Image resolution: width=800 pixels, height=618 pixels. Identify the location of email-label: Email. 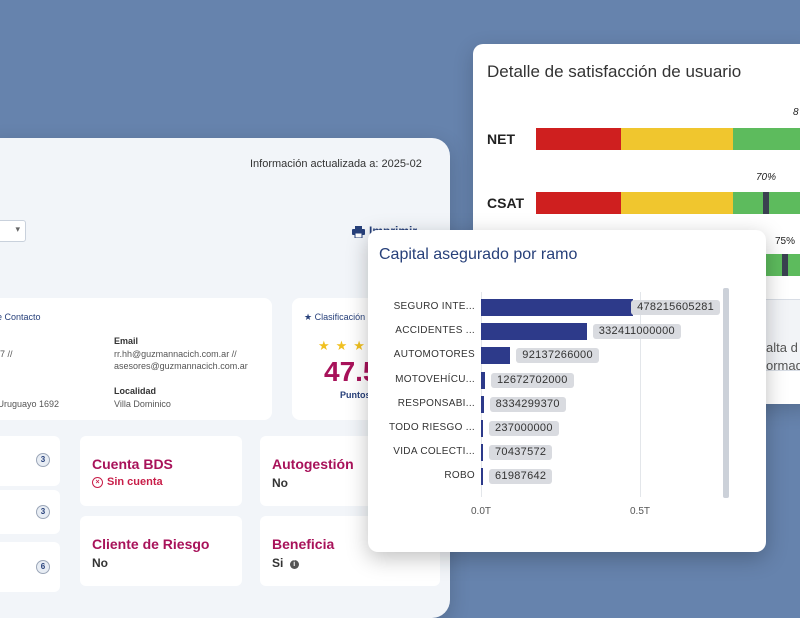
(126, 341).